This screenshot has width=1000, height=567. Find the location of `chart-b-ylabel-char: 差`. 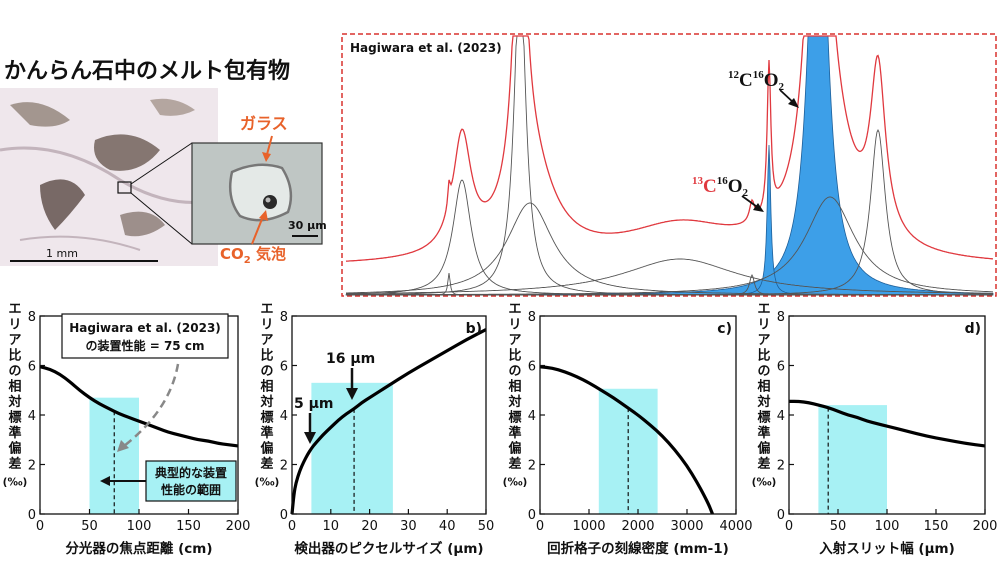

chart-b-ylabel-char: 差 is located at coordinates (266, 464).